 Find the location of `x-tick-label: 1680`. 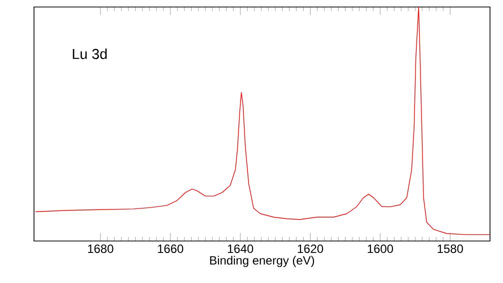

x-tick-label: 1680 is located at coordinates (101, 248).